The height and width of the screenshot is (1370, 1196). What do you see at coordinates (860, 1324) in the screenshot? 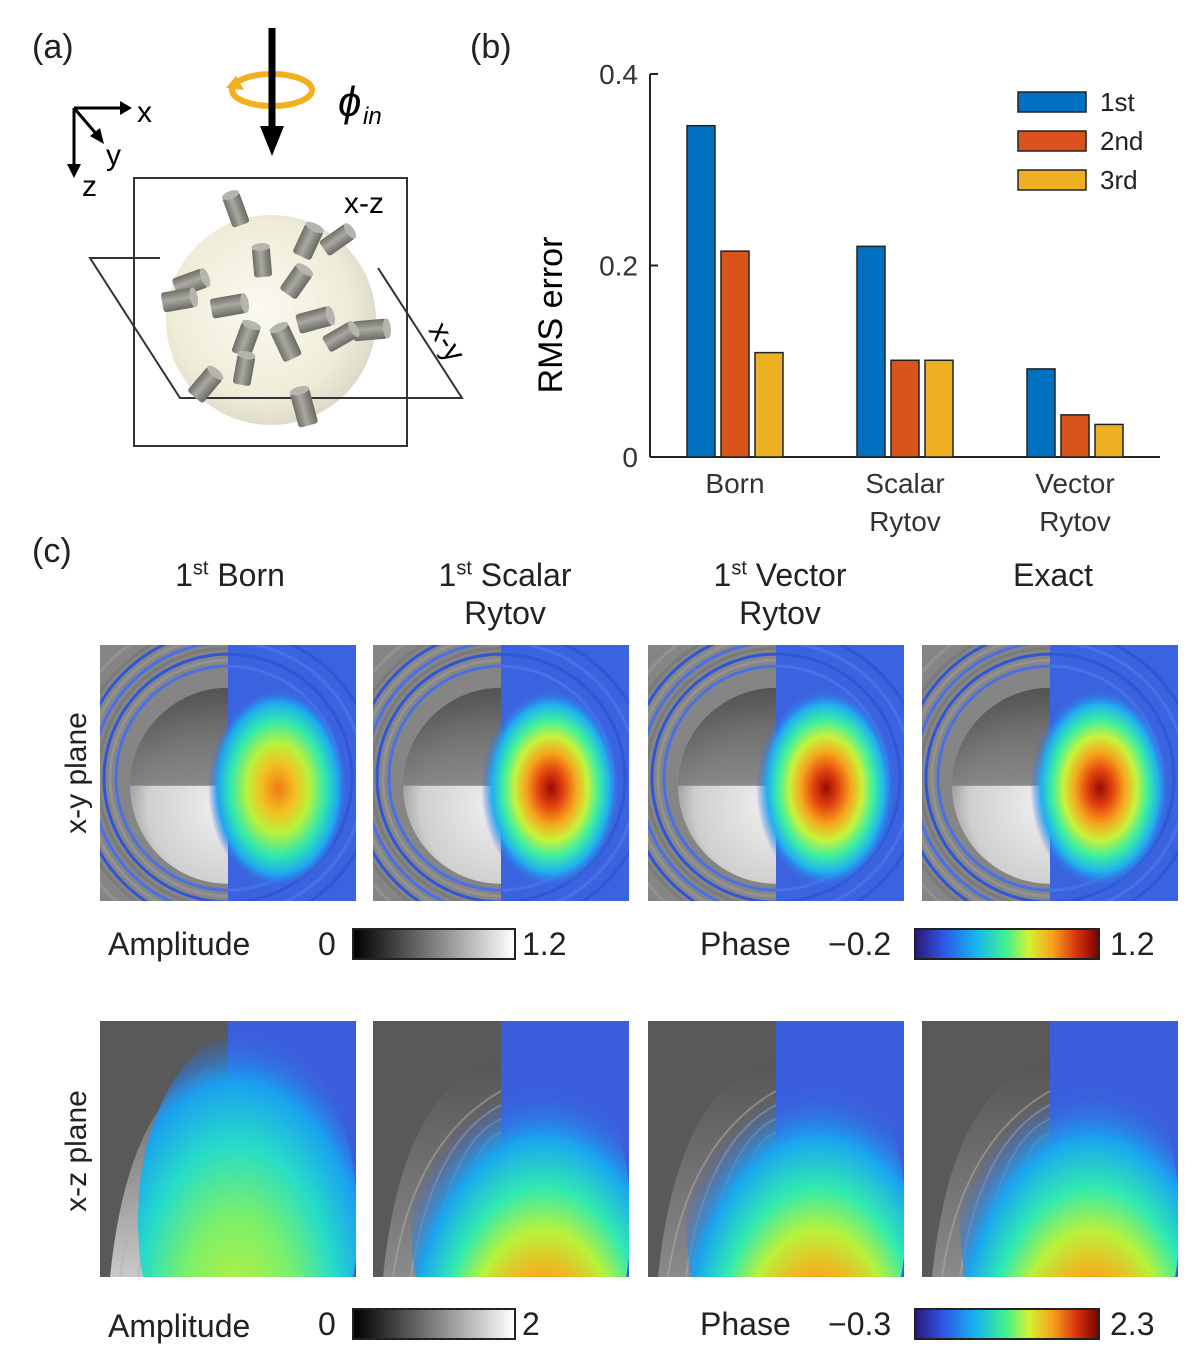
I see `xz-phase-min: −0.3` at bounding box center [860, 1324].